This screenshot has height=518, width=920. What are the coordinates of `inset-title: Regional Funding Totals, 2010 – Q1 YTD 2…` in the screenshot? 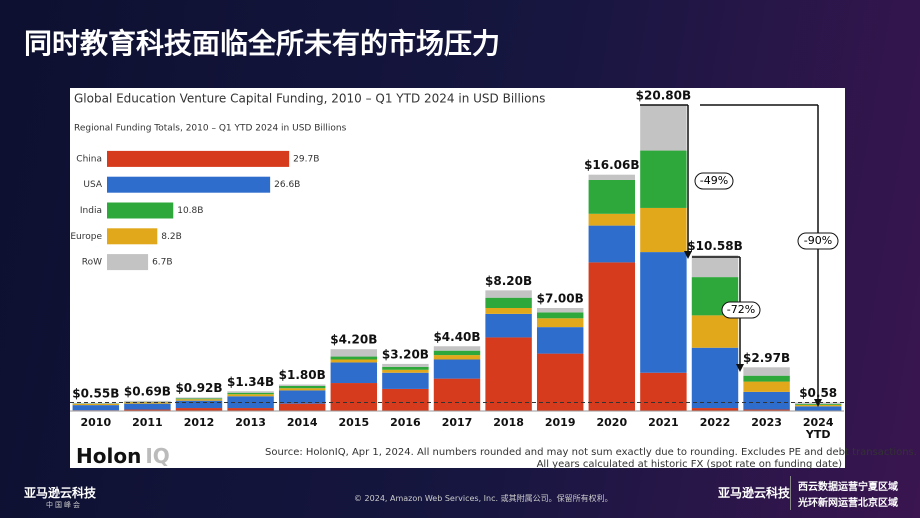 It's located at (210, 129).